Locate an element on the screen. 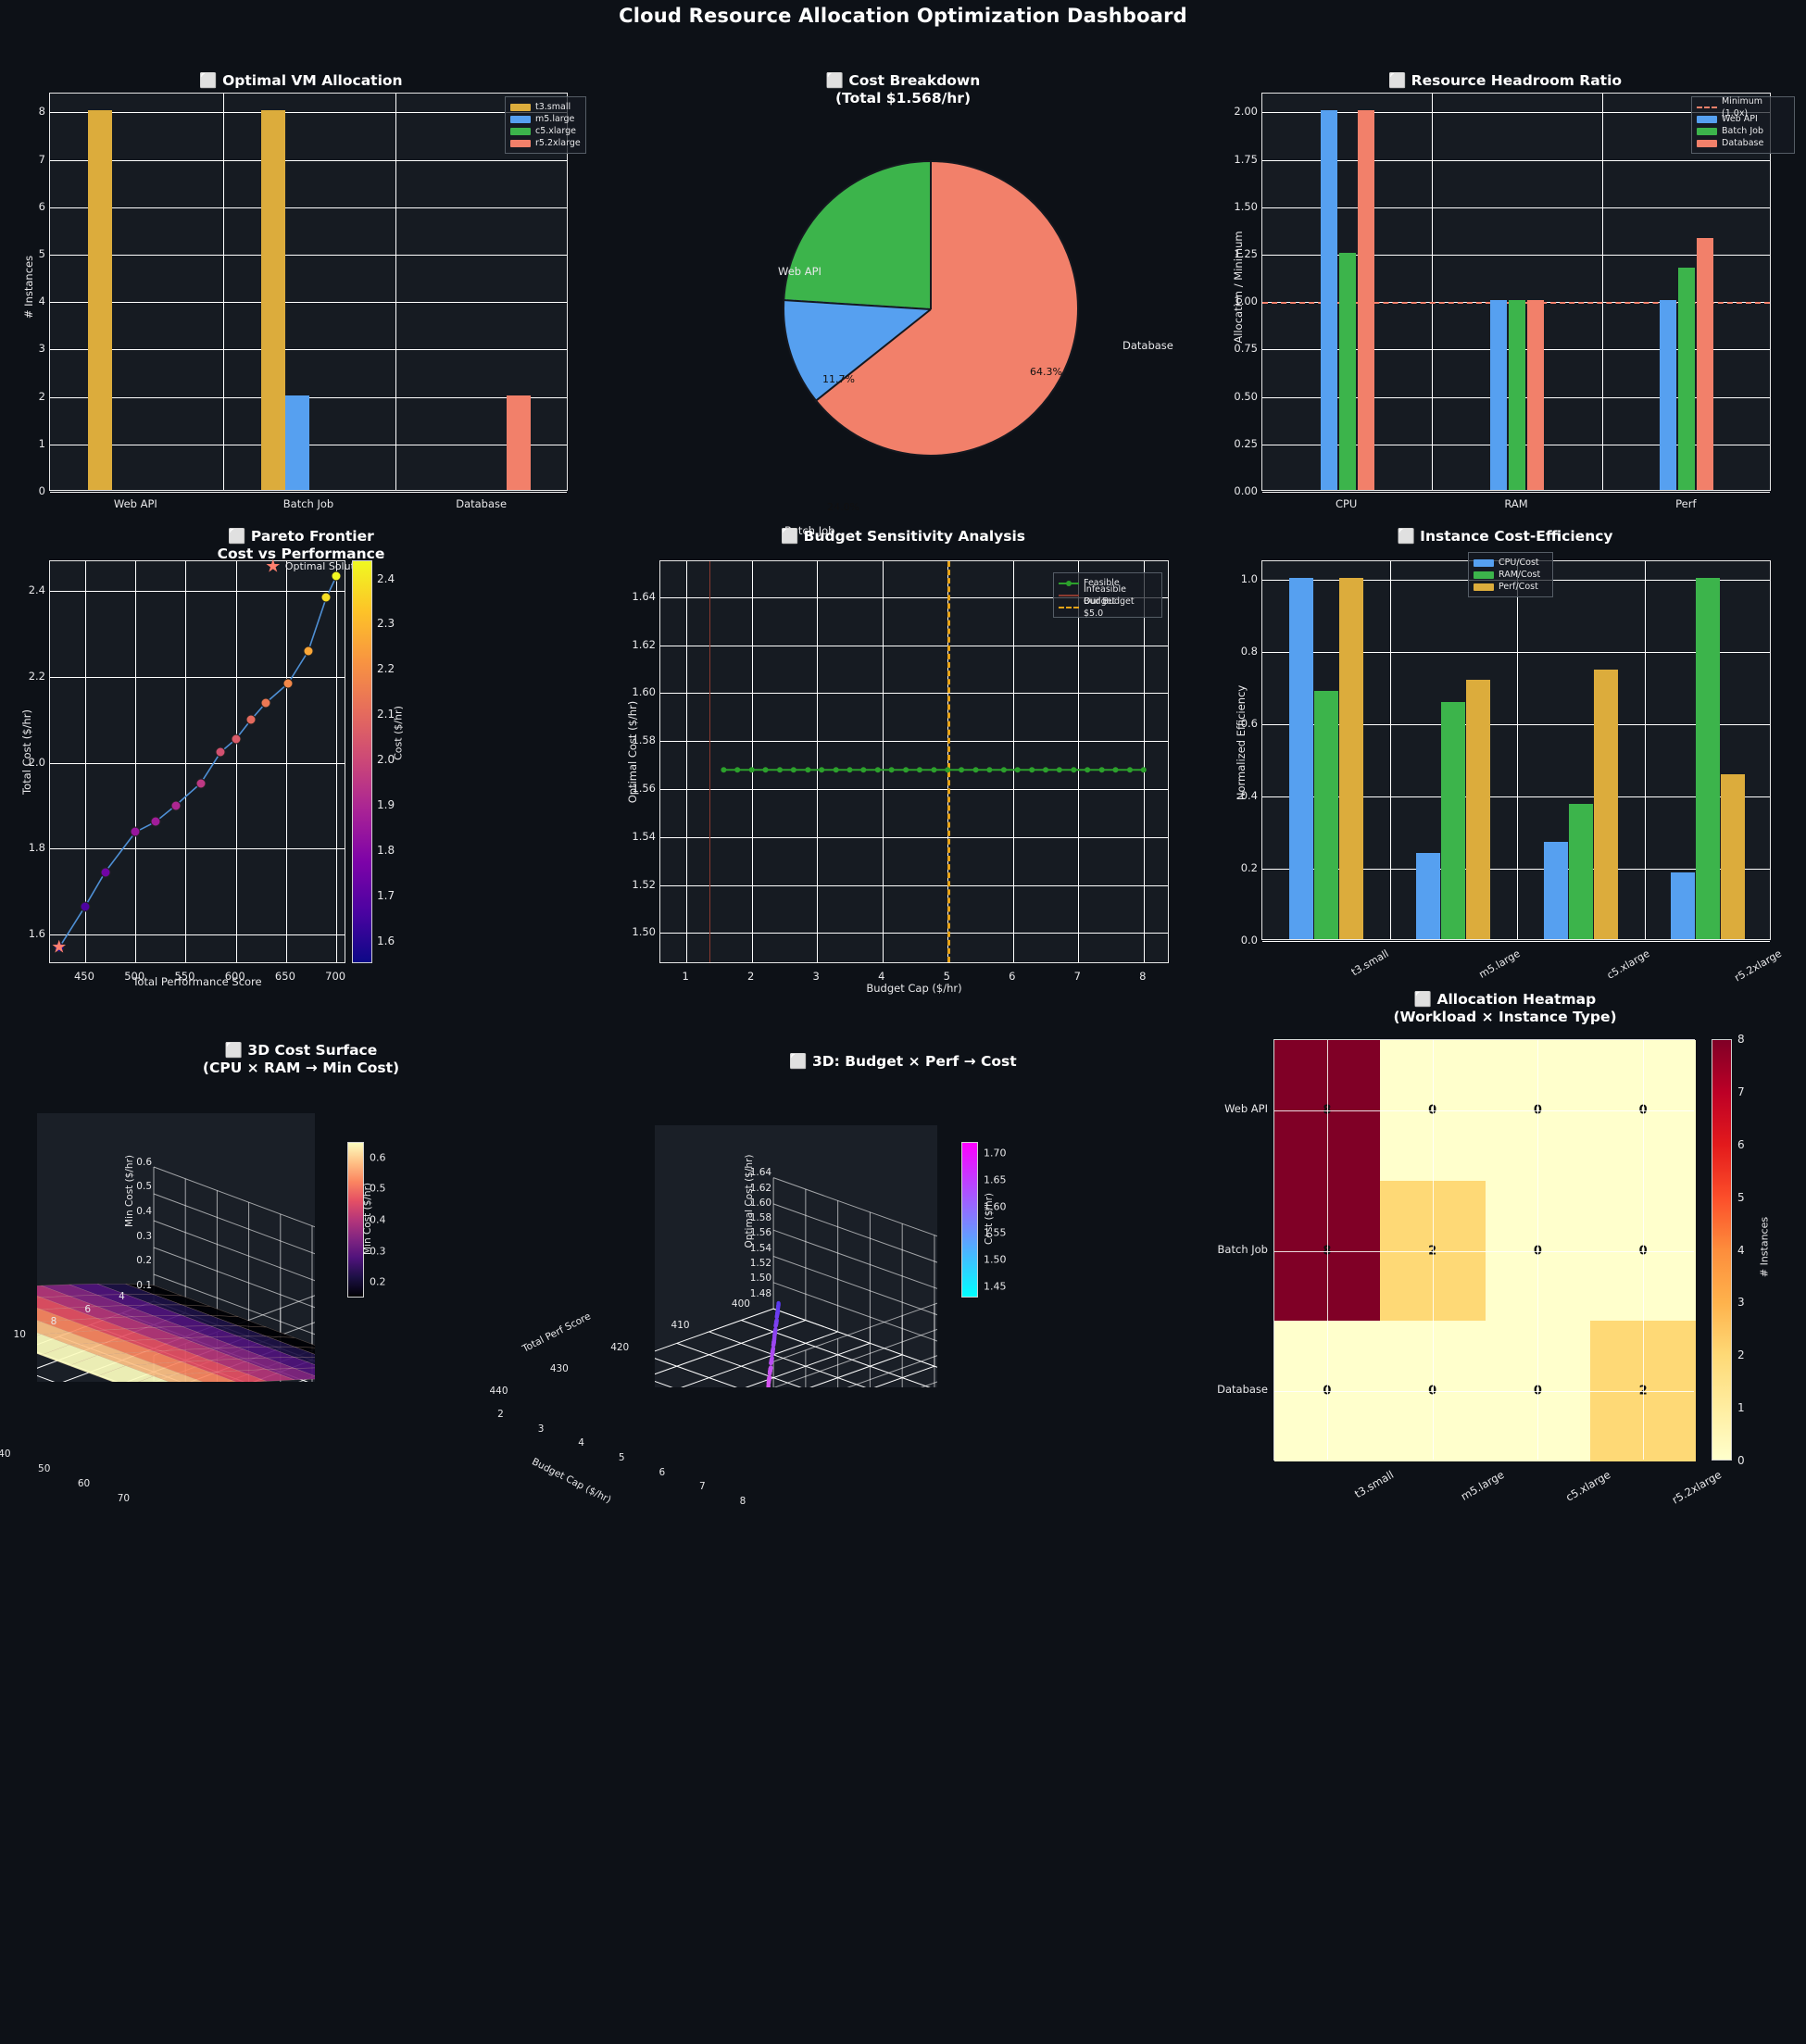 This screenshot has height=2044, width=1806. x-axis-tick: CPU is located at coordinates (1346, 503).